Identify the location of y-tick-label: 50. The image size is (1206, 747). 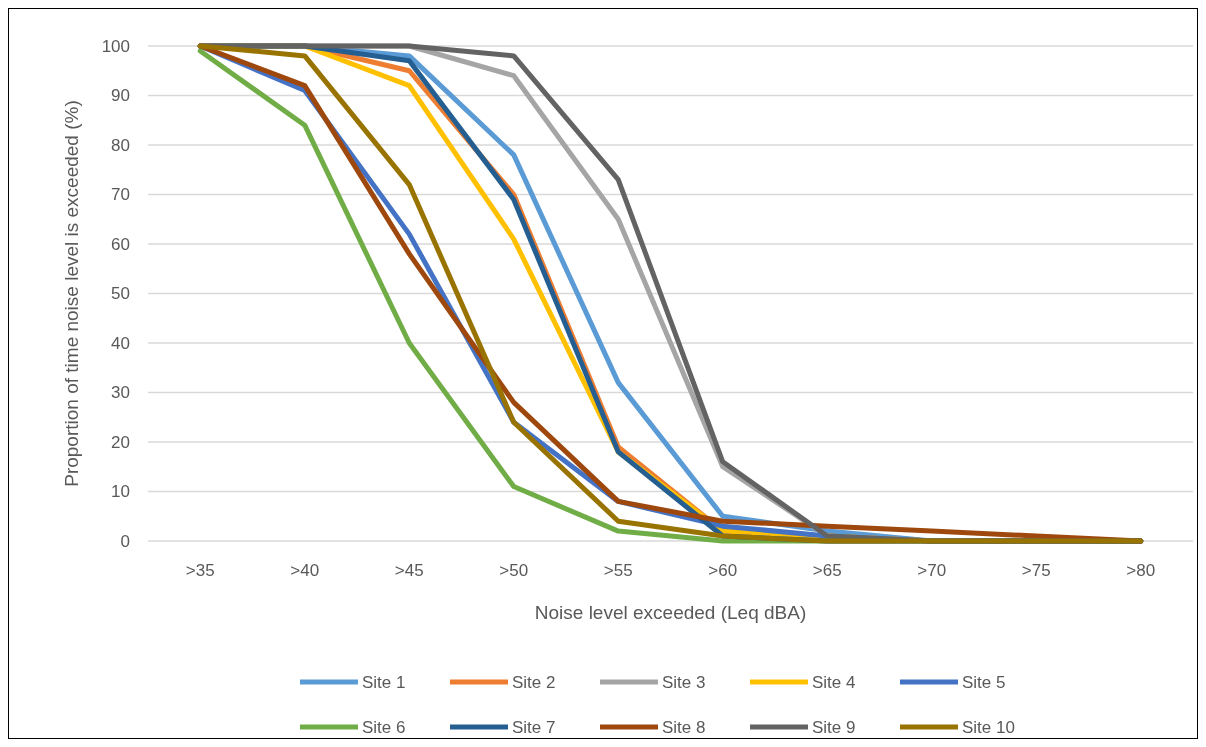
(120, 294).